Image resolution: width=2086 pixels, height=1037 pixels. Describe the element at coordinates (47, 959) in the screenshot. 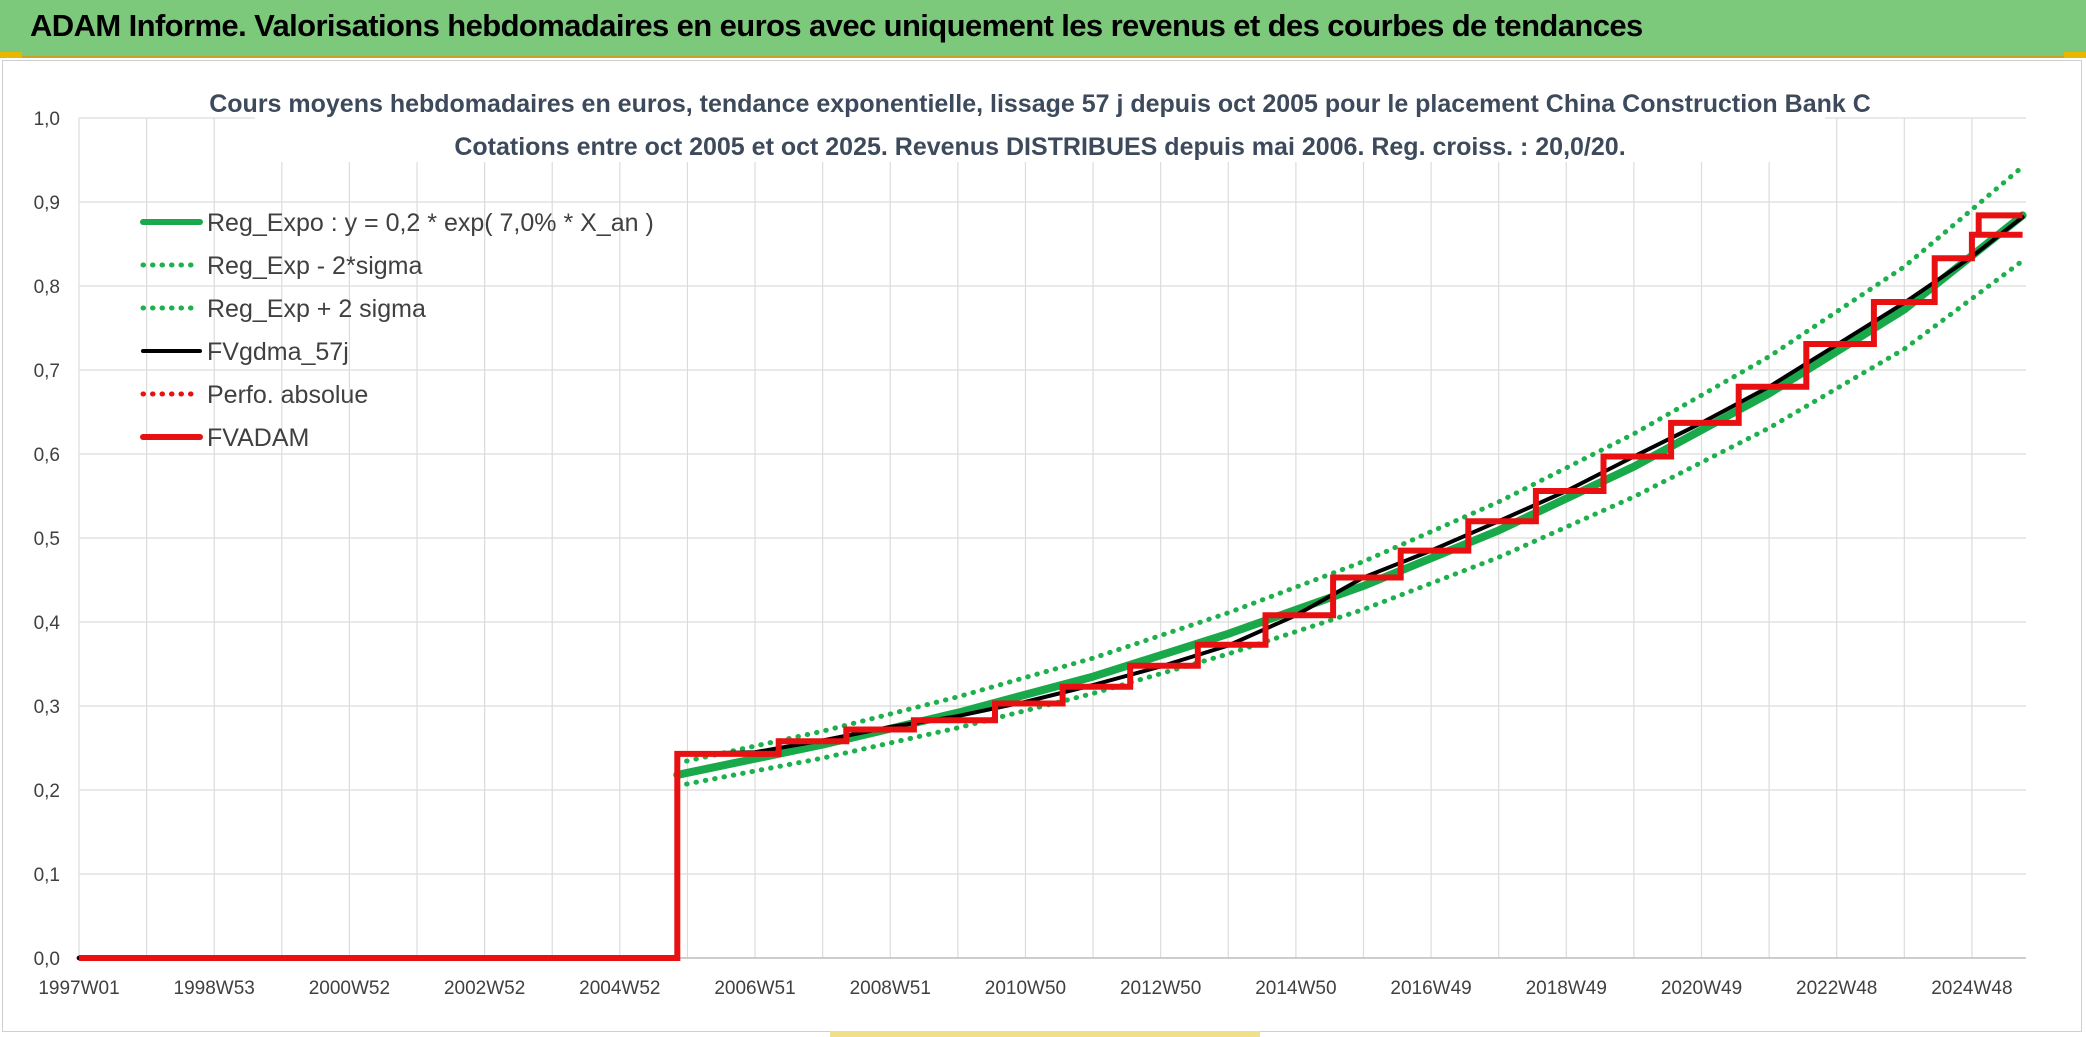

I see `y-tick-label: 0,0` at that location.